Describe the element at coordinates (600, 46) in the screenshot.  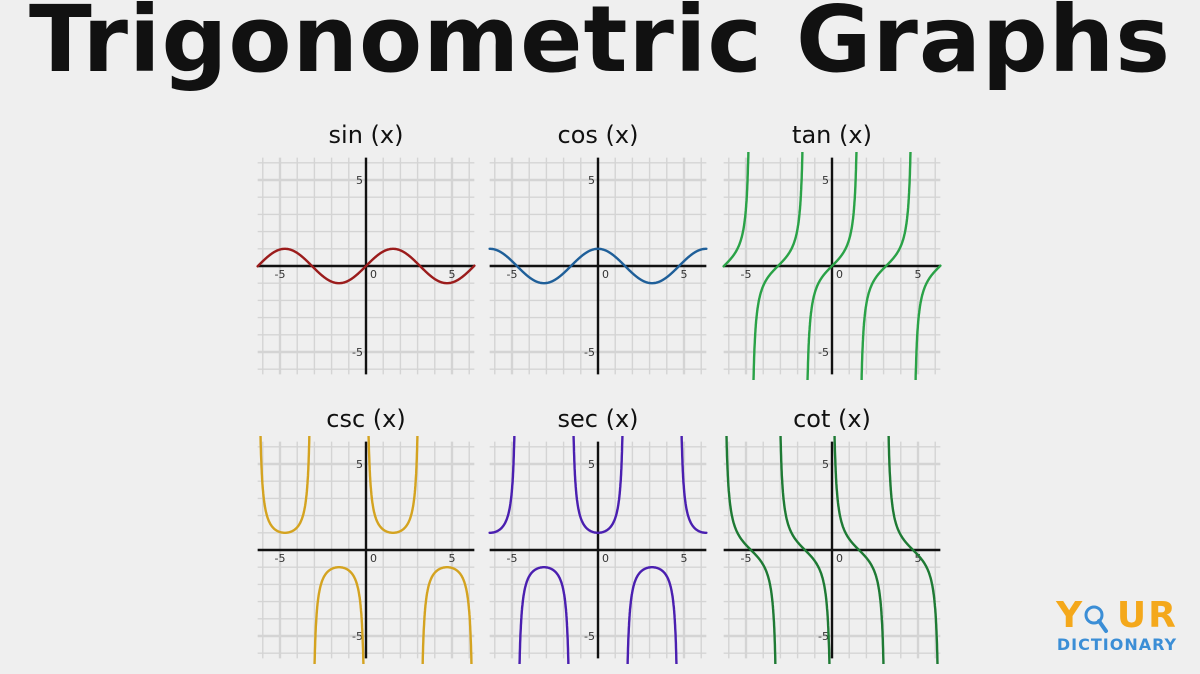
I see `page-title: Trigonometric Graphs` at that location.